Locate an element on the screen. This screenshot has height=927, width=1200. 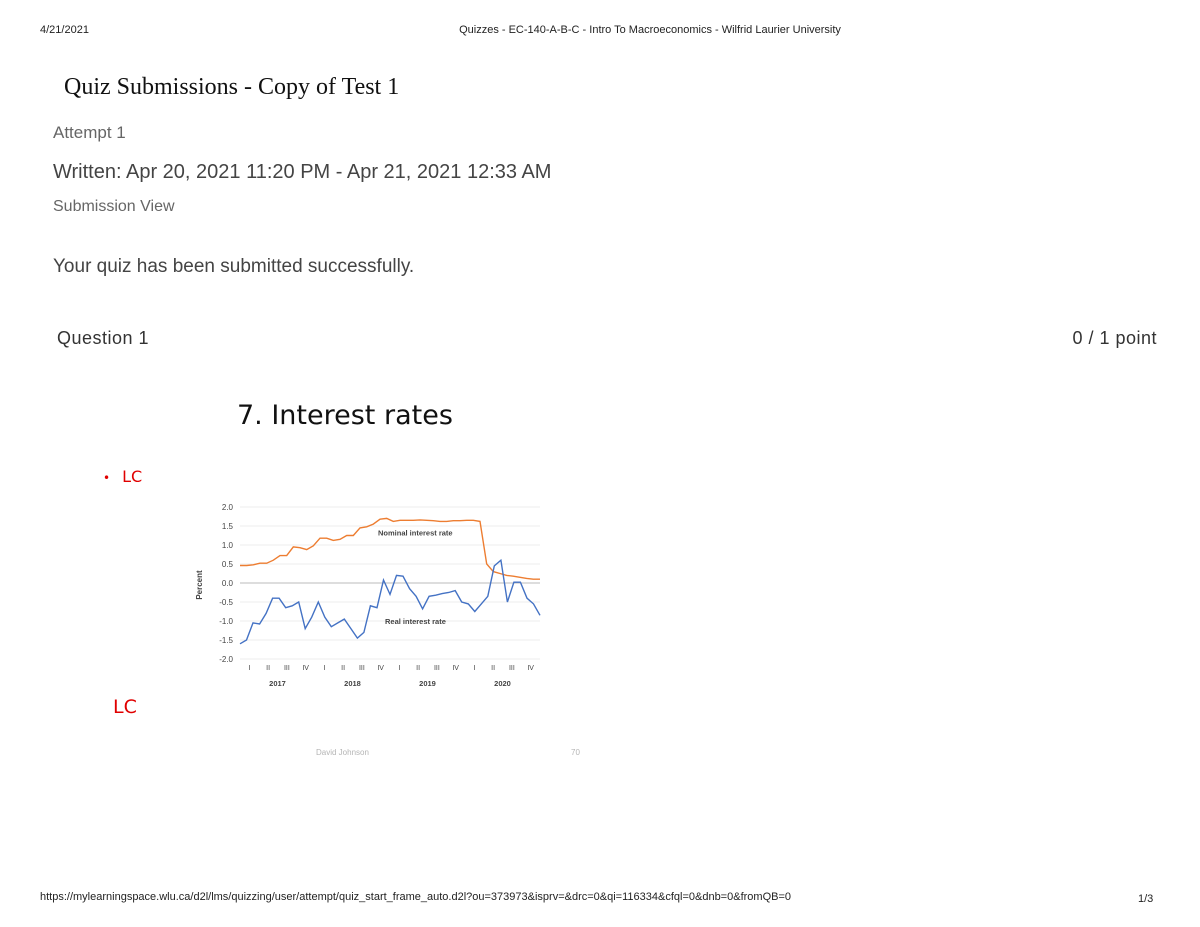
attempt-label: Attempt 1 is located at coordinates (89, 132).